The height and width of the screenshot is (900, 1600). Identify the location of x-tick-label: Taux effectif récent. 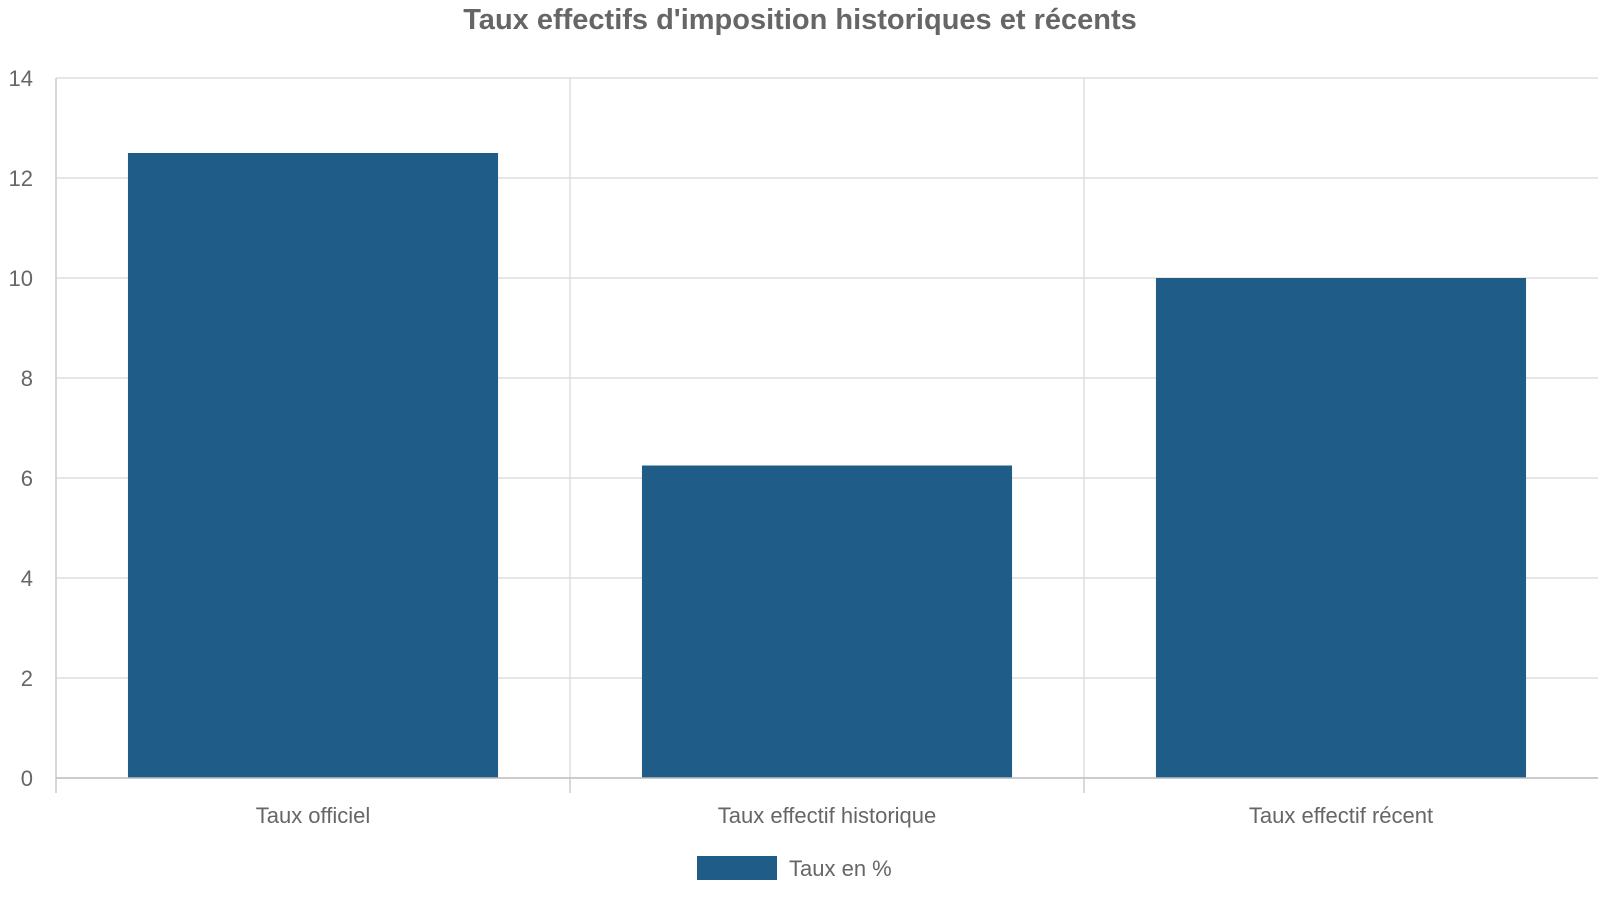
(1341, 815).